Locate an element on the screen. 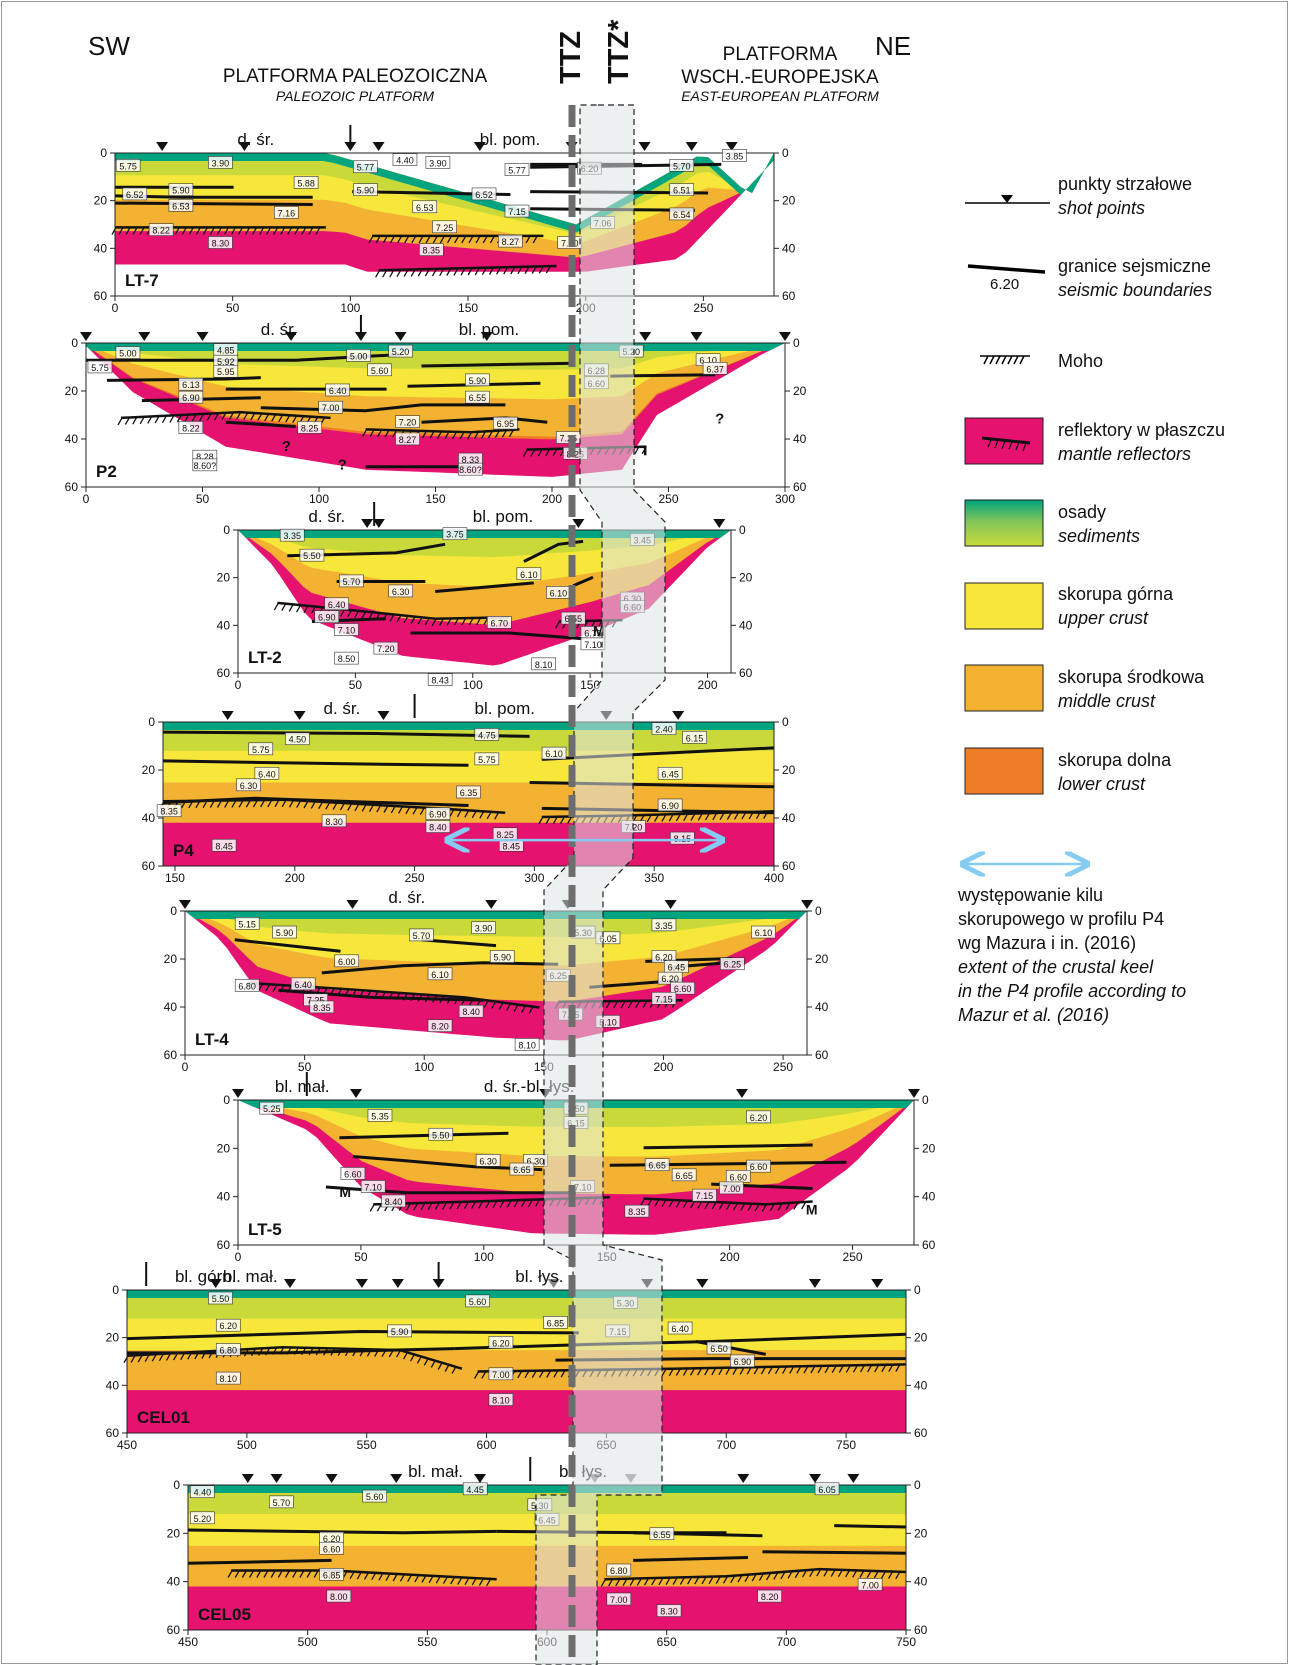 The image size is (1289, 1665). x-tick-label: 300 is located at coordinates (534, 878).